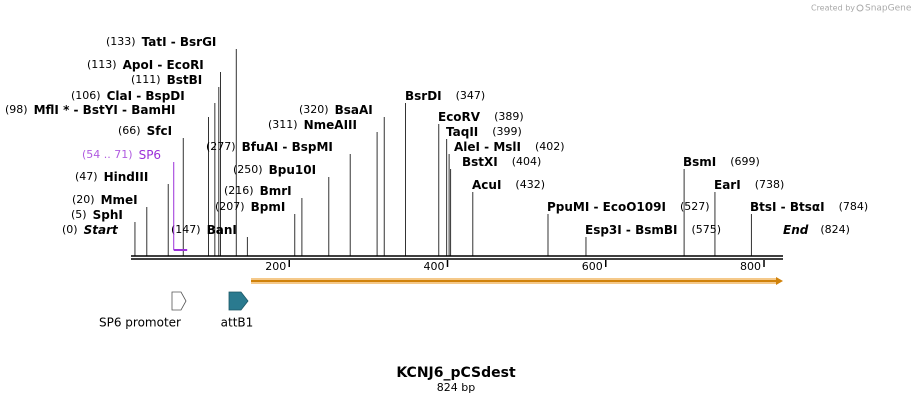 Image resolution: width=914 pixels, height=404 pixels. Describe the element at coordinates (854, 206) in the screenshot. I see `site-position: (784)` at that location.